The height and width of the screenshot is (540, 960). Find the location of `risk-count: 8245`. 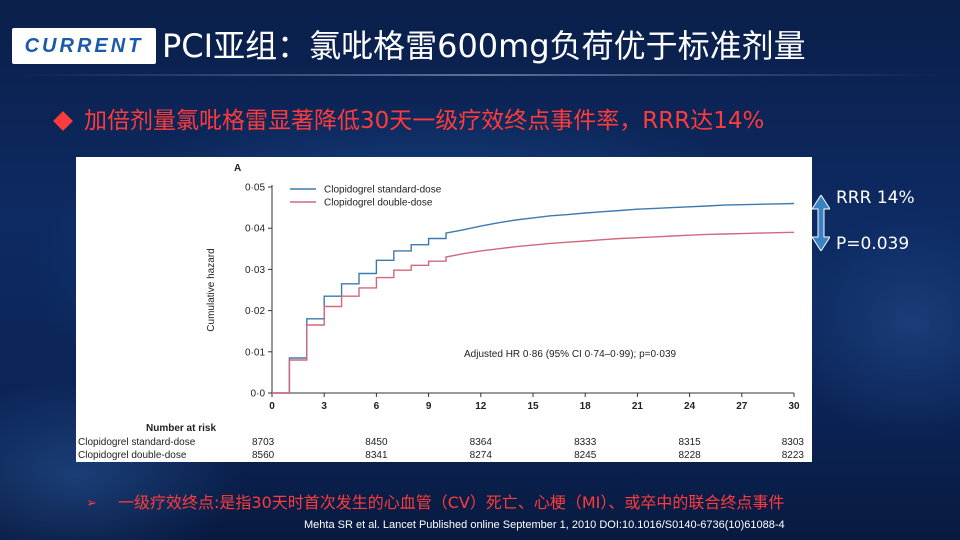

risk-count: 8245 is located at coordinates (585, 455).